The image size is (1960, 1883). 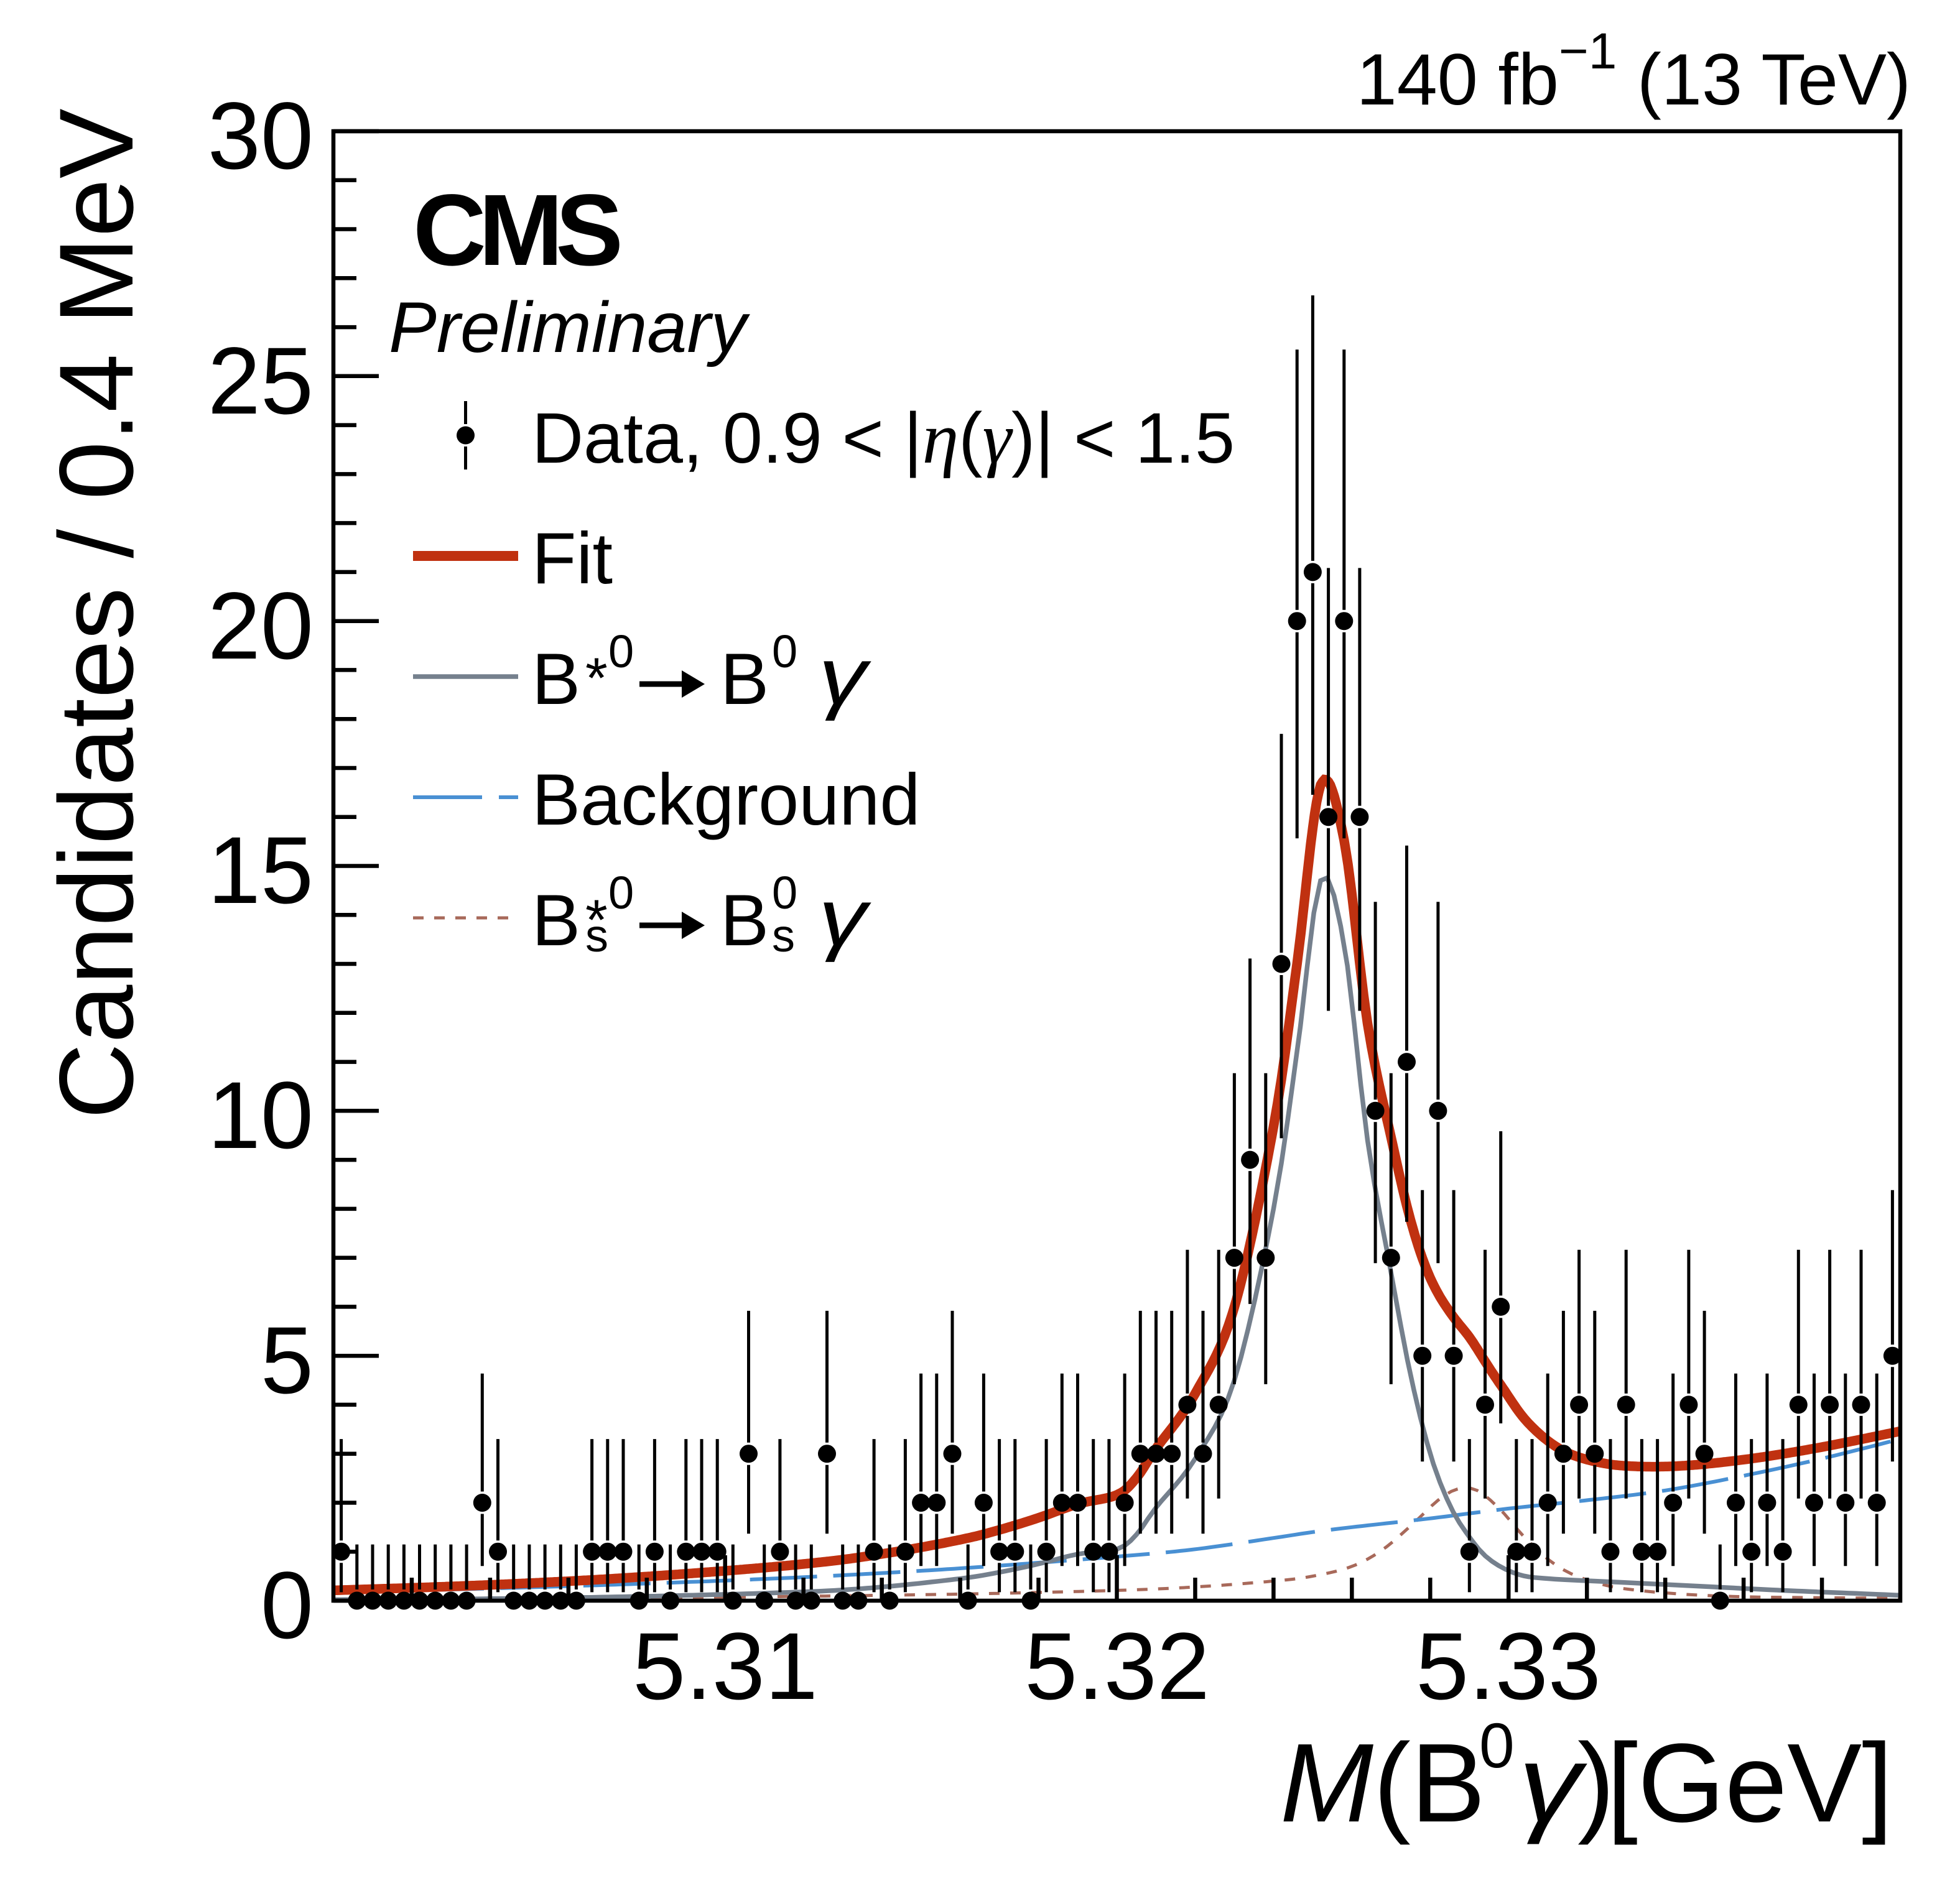 I want to click on svg-text: 15, so click(x=261, y=870).